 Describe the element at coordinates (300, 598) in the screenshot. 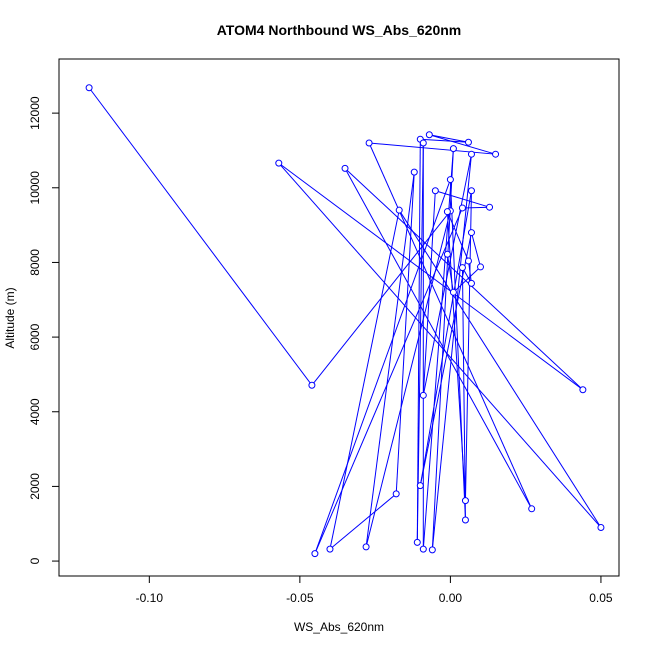

I see `x-tick-label: -0.05` at that location.